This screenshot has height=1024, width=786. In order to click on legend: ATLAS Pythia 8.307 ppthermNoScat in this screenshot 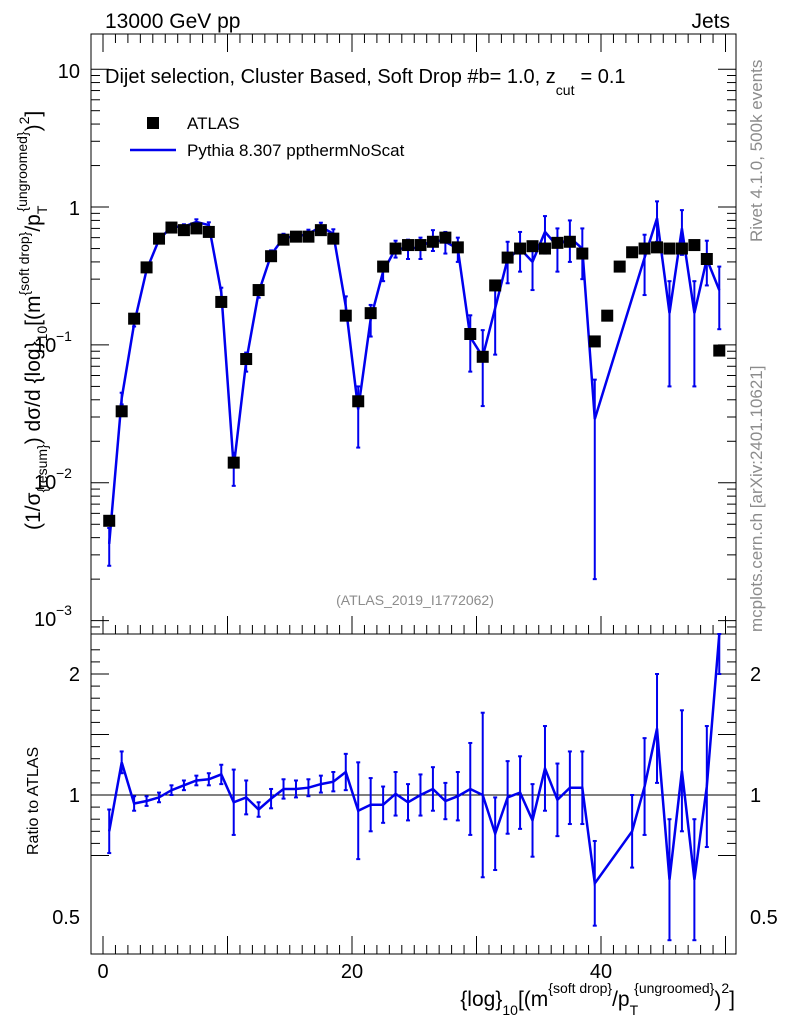, I will do `click(267, 137)`.